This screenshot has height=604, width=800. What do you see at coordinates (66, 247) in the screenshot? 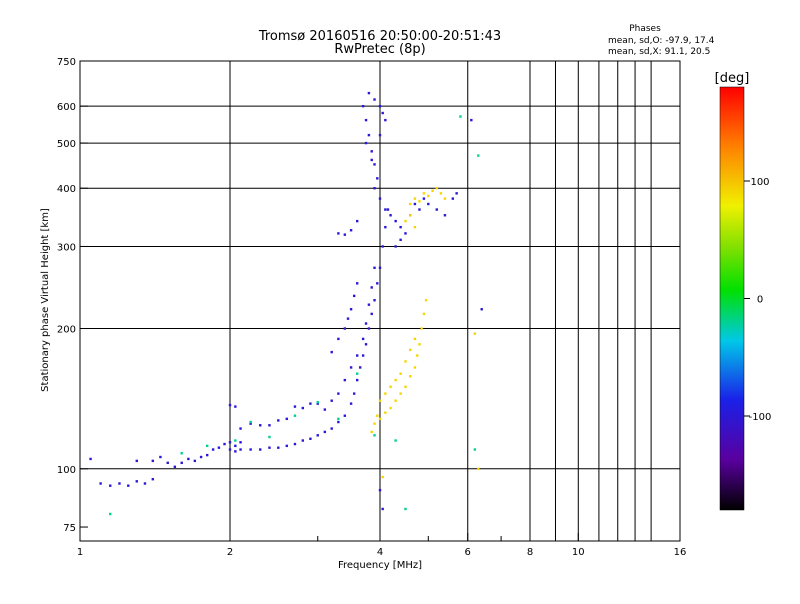
I see `y-tick-label: 300` at bounding box center [66, 247].